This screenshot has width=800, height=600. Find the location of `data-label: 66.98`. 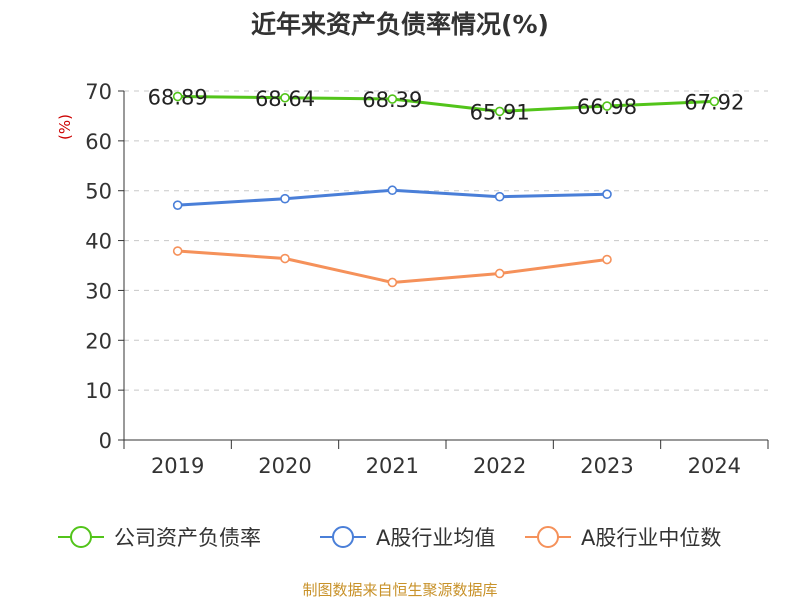

data-label: 66.98 is located at coordinates (607, 107).